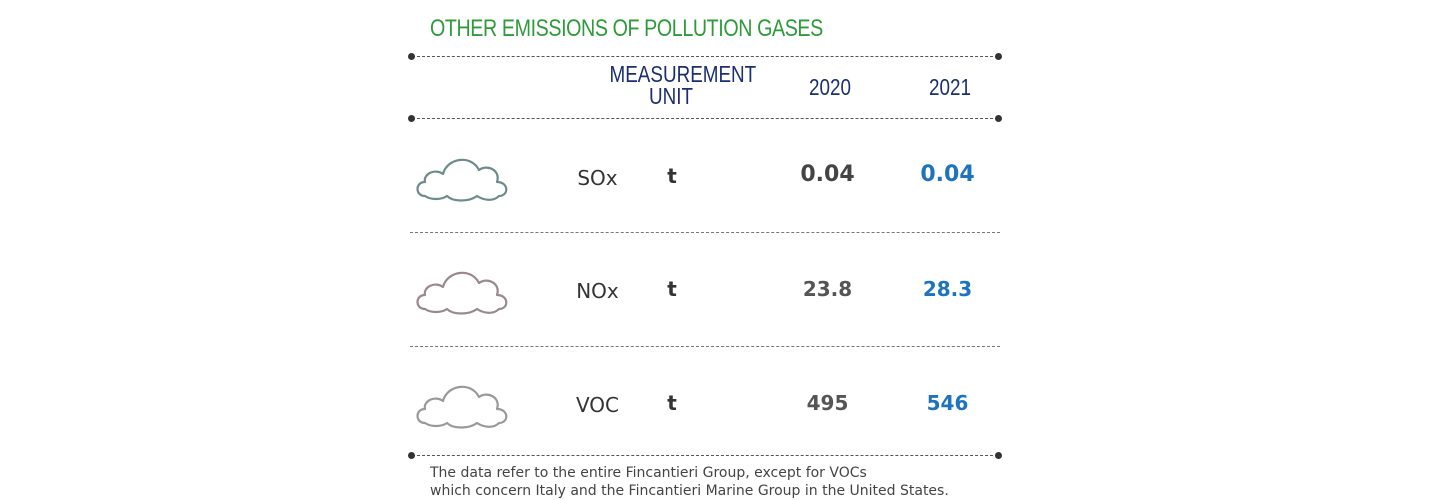  I want to click on table-title: OTHER EMISSIONS OF POLLUTION GASES, so click(626, 28).